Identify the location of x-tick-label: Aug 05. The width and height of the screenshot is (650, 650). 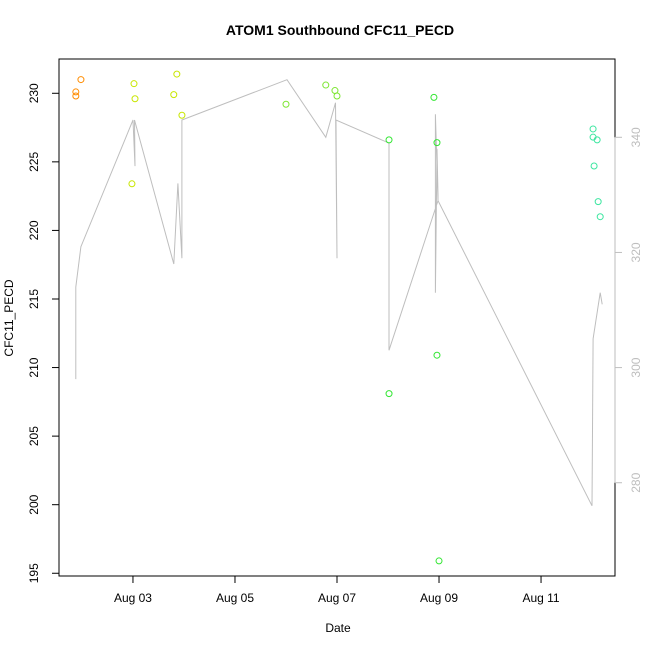
(235, 598).